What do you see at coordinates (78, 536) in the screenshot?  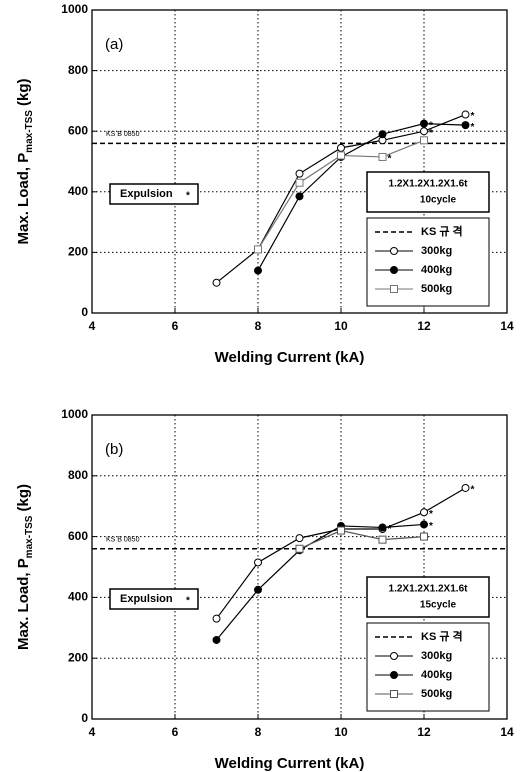 I see `y-tick-label: 600` at bounding box center [78, 536].